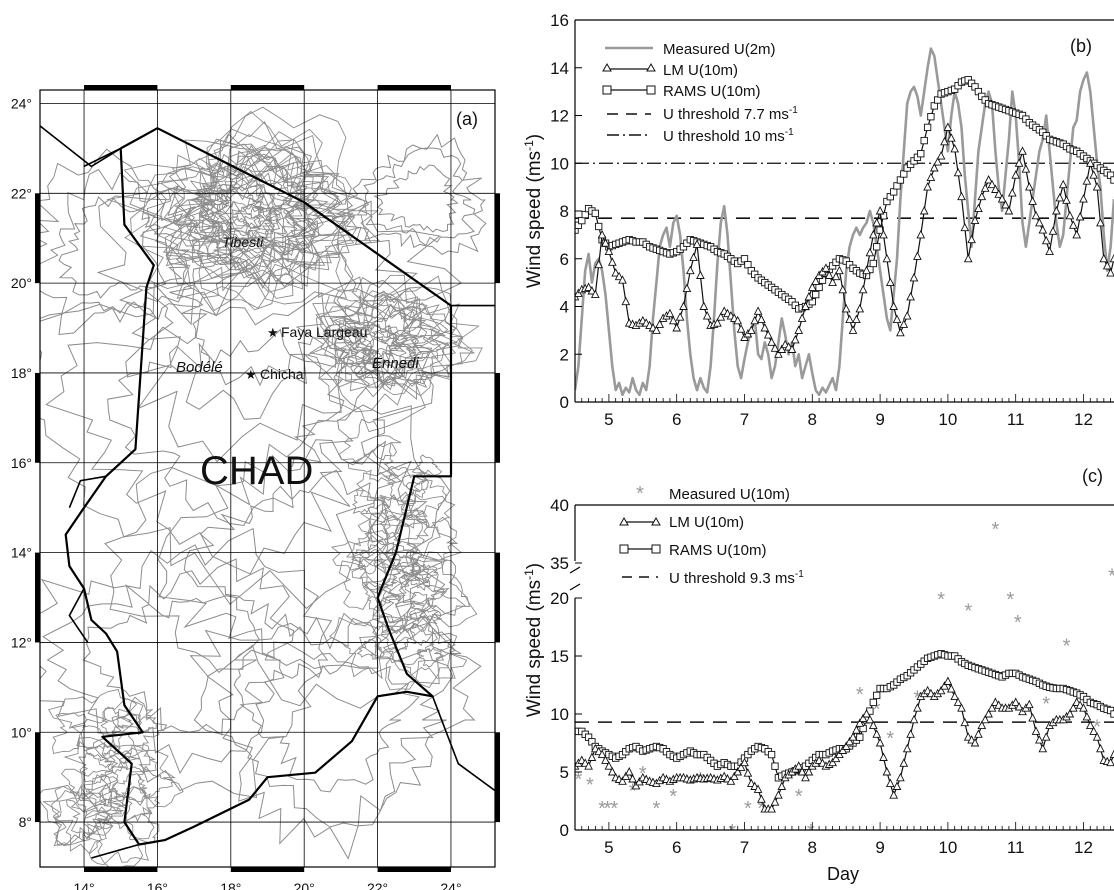 The width and height of the screenshot is (1114, 890). I want to click on place-tibesti: Tibesti, so click(243, 242).